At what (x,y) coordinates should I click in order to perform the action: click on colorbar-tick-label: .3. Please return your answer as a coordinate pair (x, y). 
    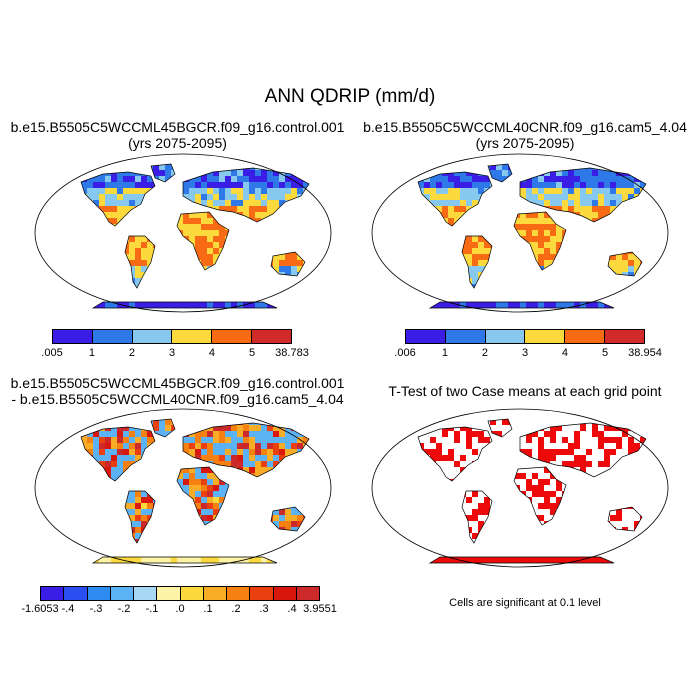
    Looking at the image, I should click on (264, 609).